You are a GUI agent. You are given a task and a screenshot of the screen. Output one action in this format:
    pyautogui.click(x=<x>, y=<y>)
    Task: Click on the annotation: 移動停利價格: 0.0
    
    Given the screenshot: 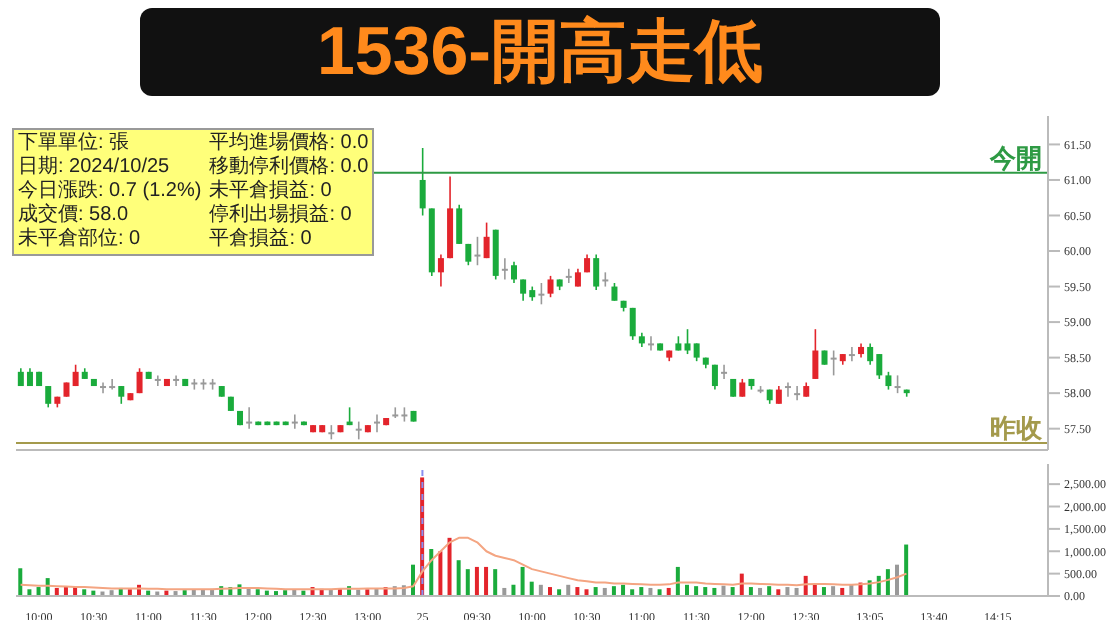 What is the action you would take?
    pyautogui.click(x=289, y=167)
    